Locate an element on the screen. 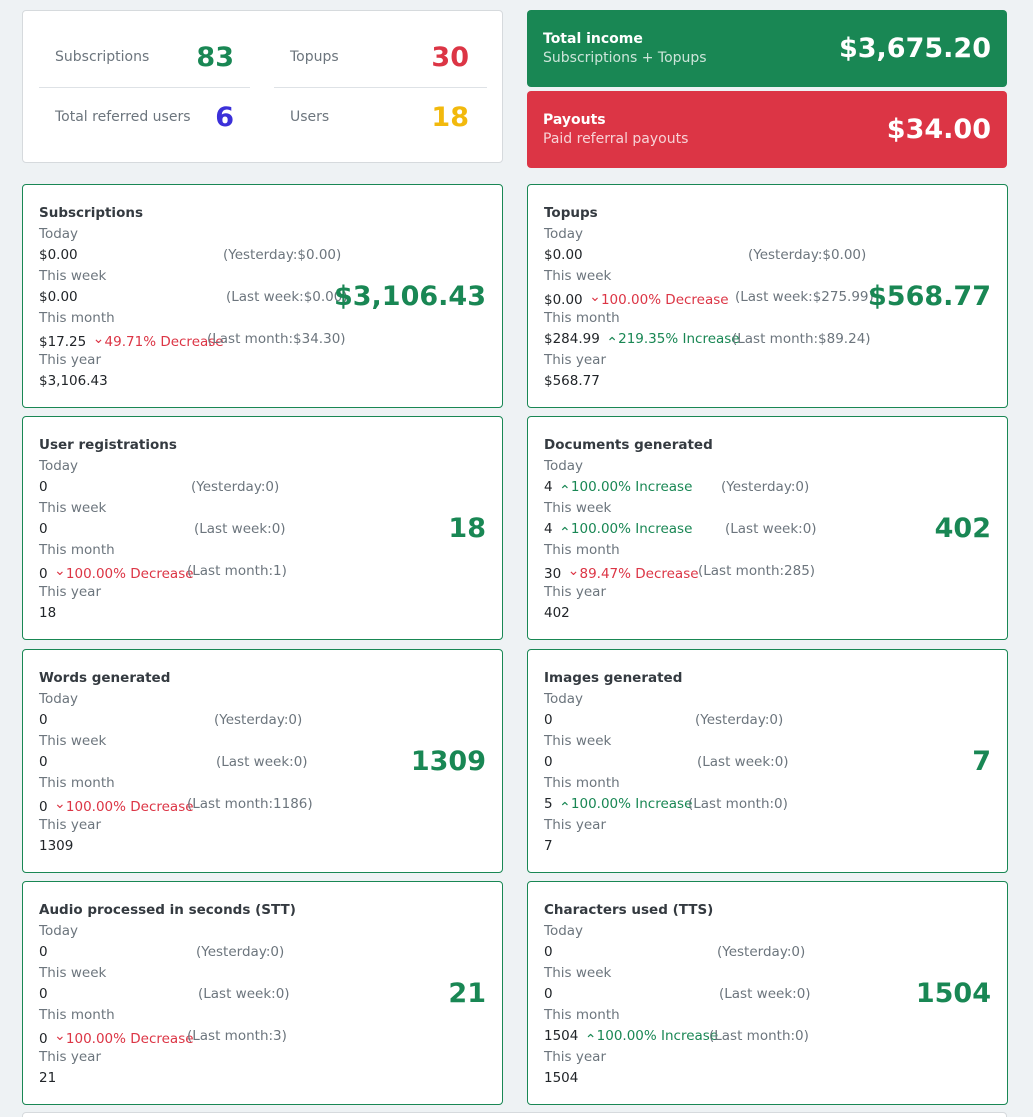 The height and width of the screenshot is (1117, 1033). card-total: 1504 is located at coordinates (953, 993).